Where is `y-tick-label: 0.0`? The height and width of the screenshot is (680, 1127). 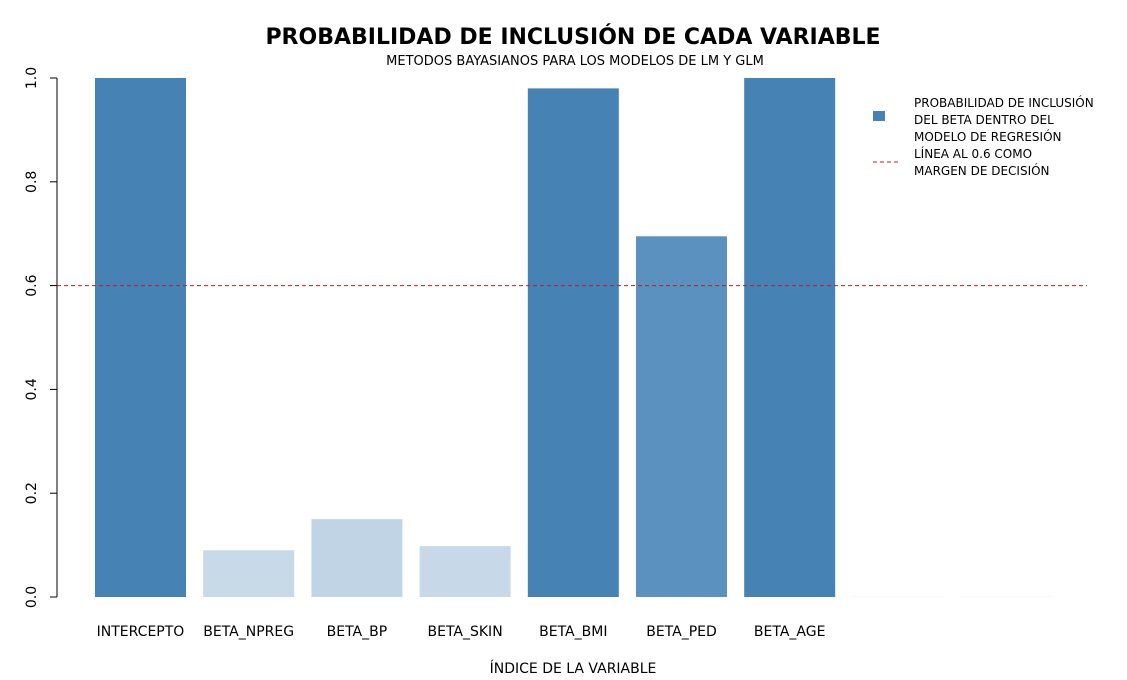
y-tick-label: 0.0 is located at coordinates (32, 597).